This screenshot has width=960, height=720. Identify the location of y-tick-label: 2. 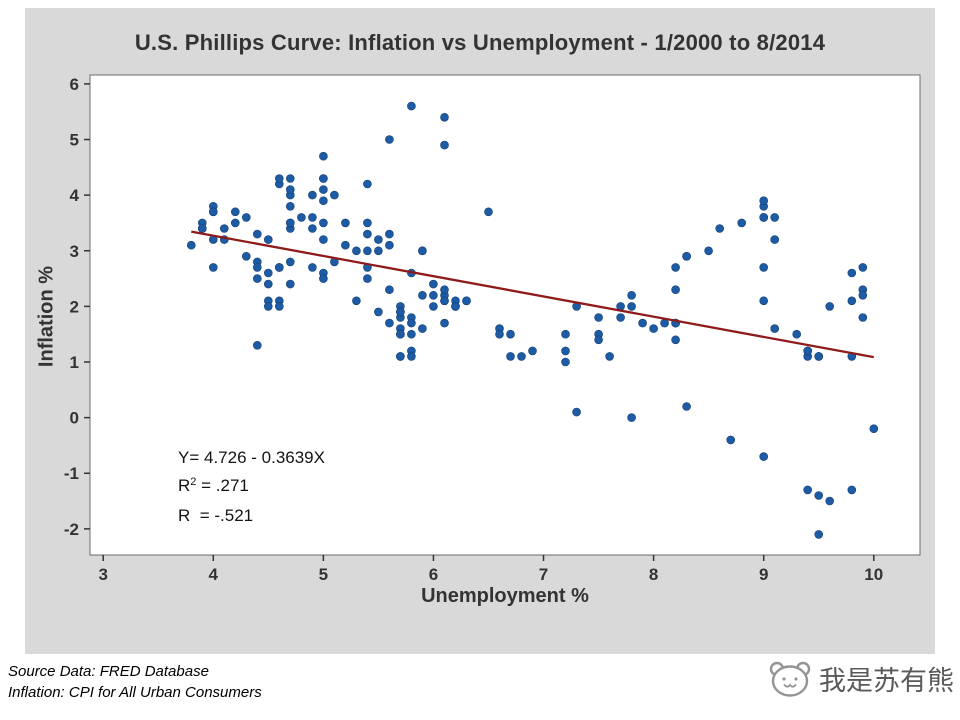
(74, 306).